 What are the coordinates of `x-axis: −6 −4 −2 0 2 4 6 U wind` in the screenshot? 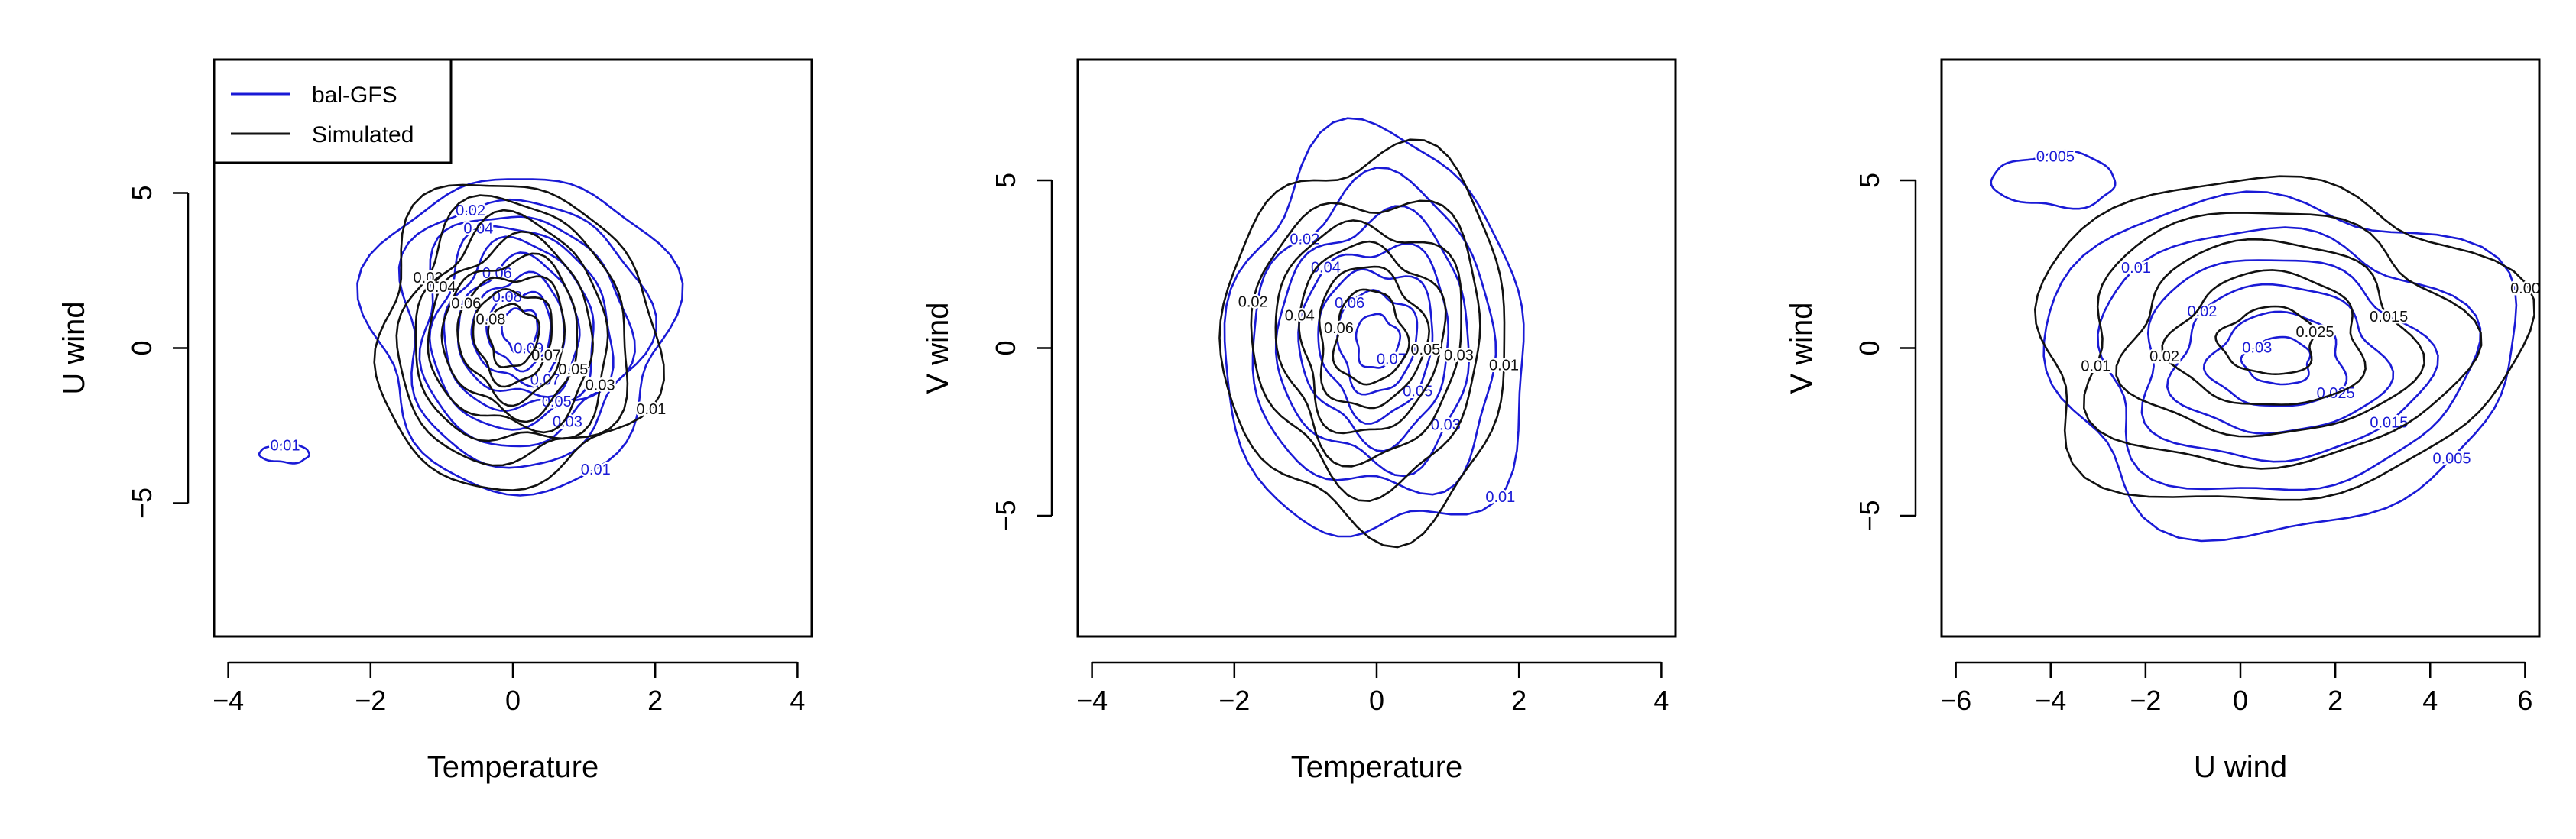 It's located at (2236, 723).